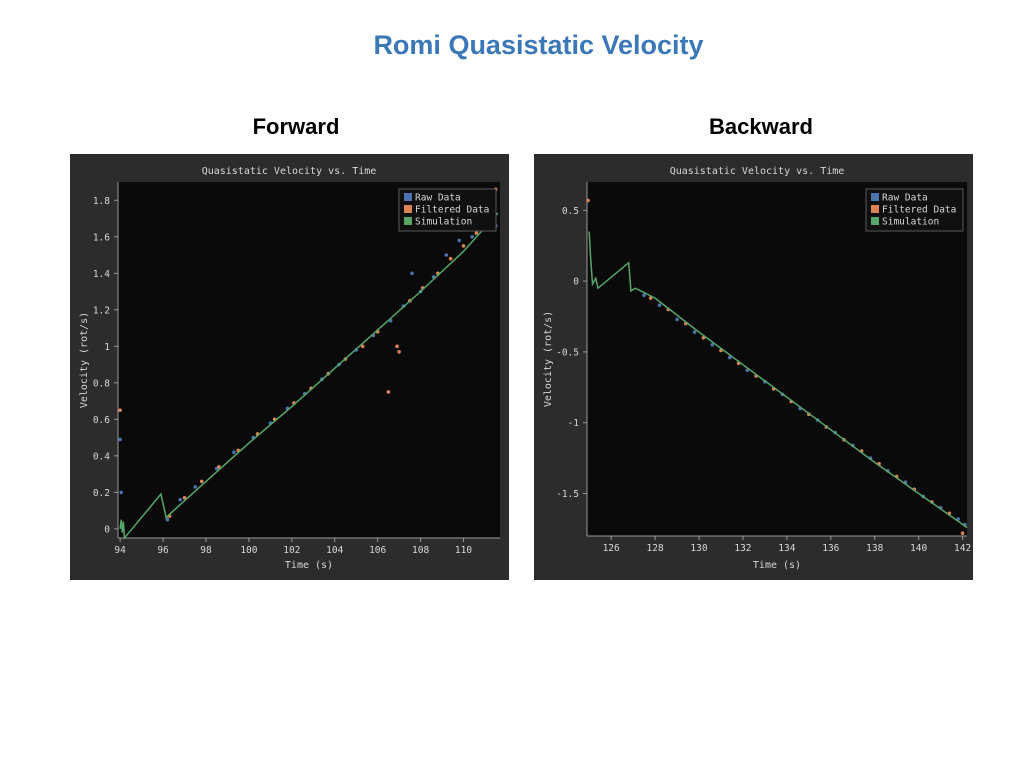 This screenshot has width=1024, height=768. What do you see at coordinates (574, 423) in the screenshot?
I see `backward-y-tick-label: -1` at bounding box center [574, 423].